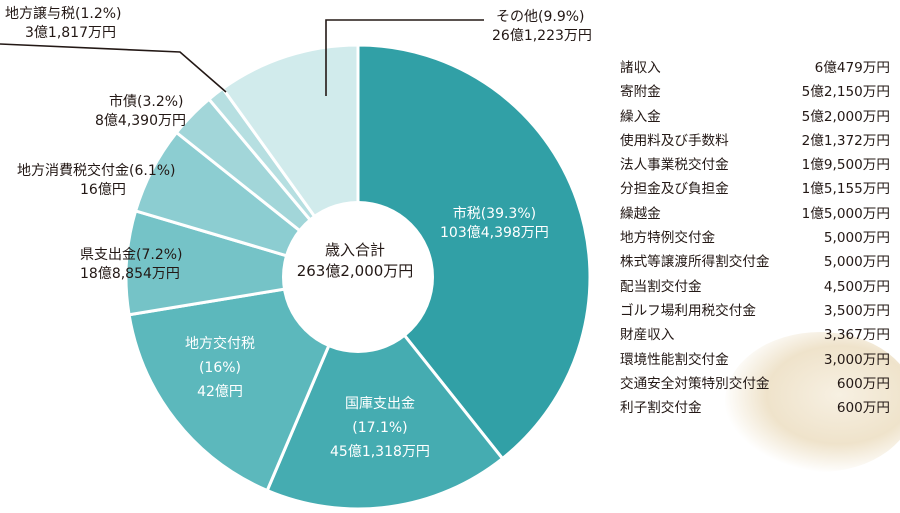  Describe the element at coordinates (404, 57) in the screenshot. I see `leader-line-other` at that location.